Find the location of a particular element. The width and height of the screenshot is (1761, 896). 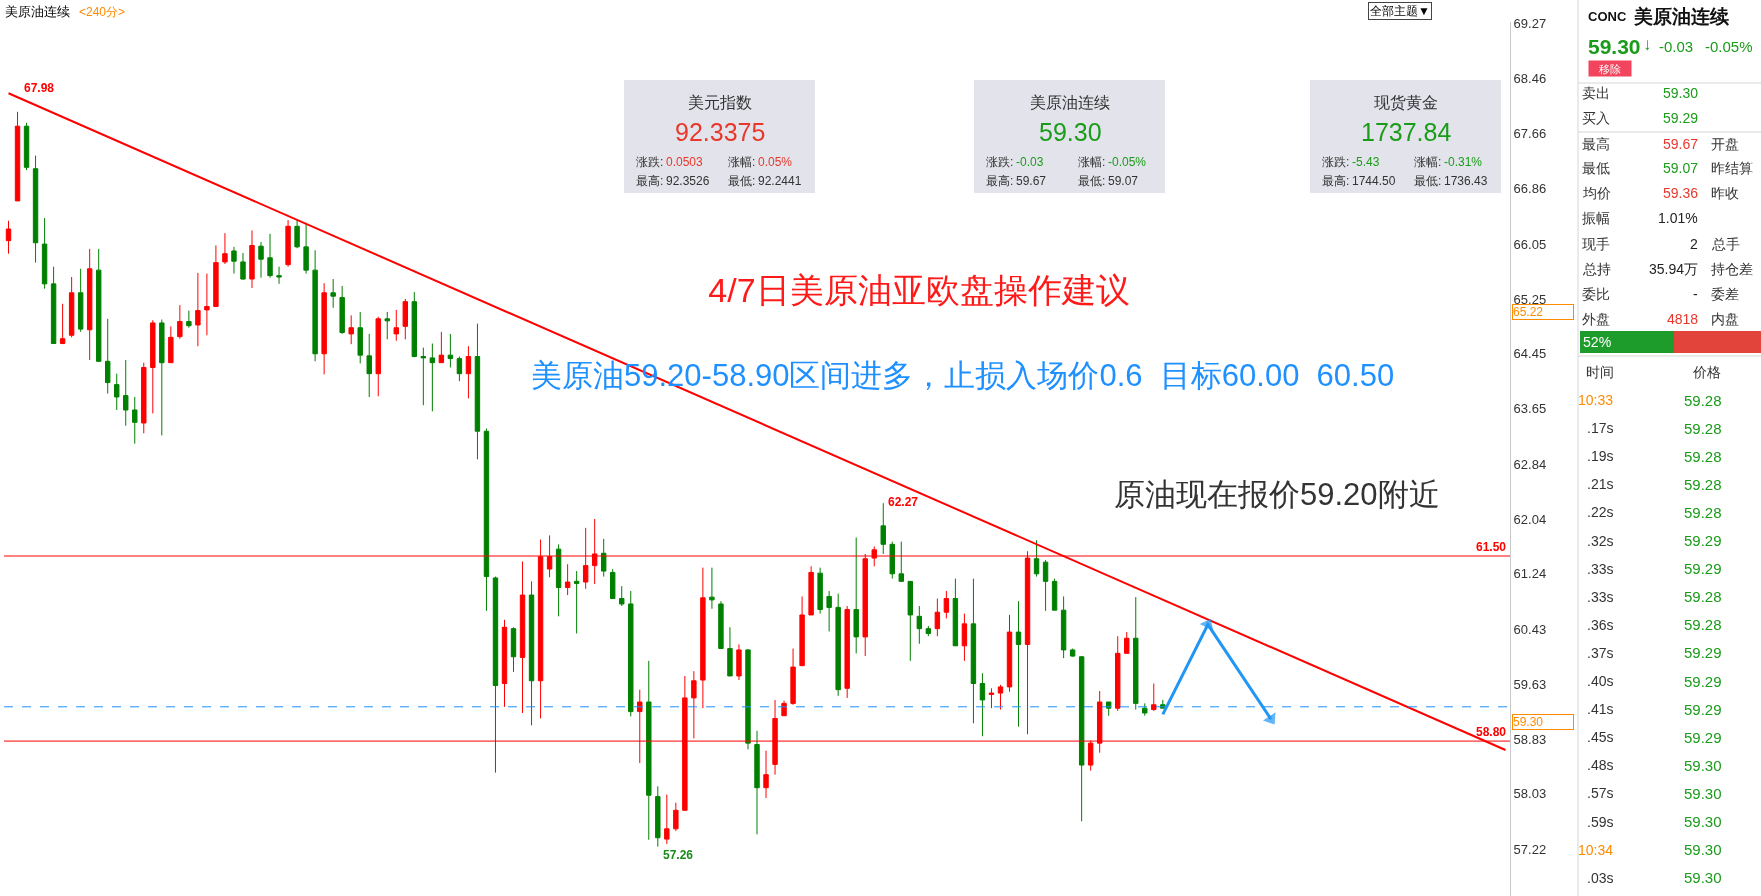

annotation: 0.05% is located at coordinates (775, 162).